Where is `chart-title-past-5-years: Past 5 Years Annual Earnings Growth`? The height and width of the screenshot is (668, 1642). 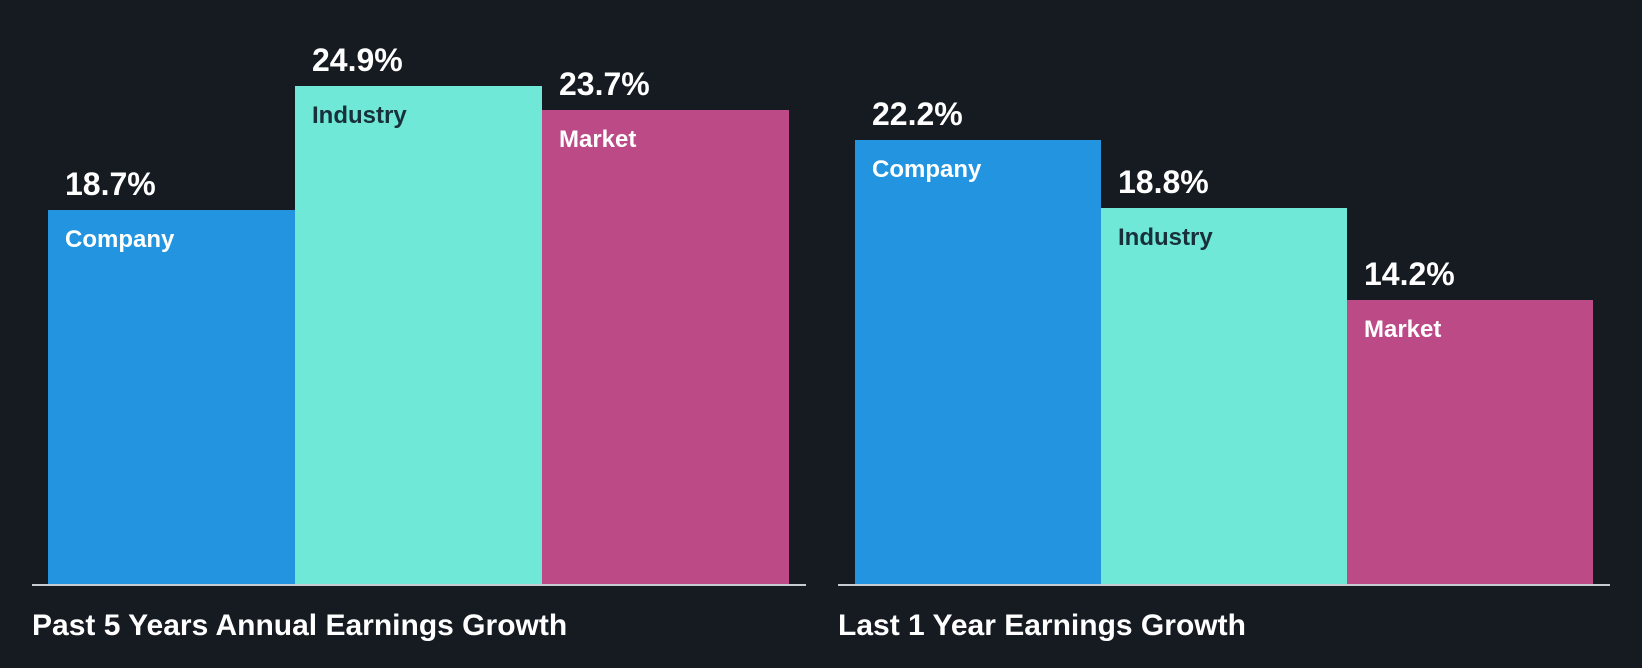
chart-title-past-5-years: Past 5 Years Annual Earnings Growth is located at coordinates (299, 625).